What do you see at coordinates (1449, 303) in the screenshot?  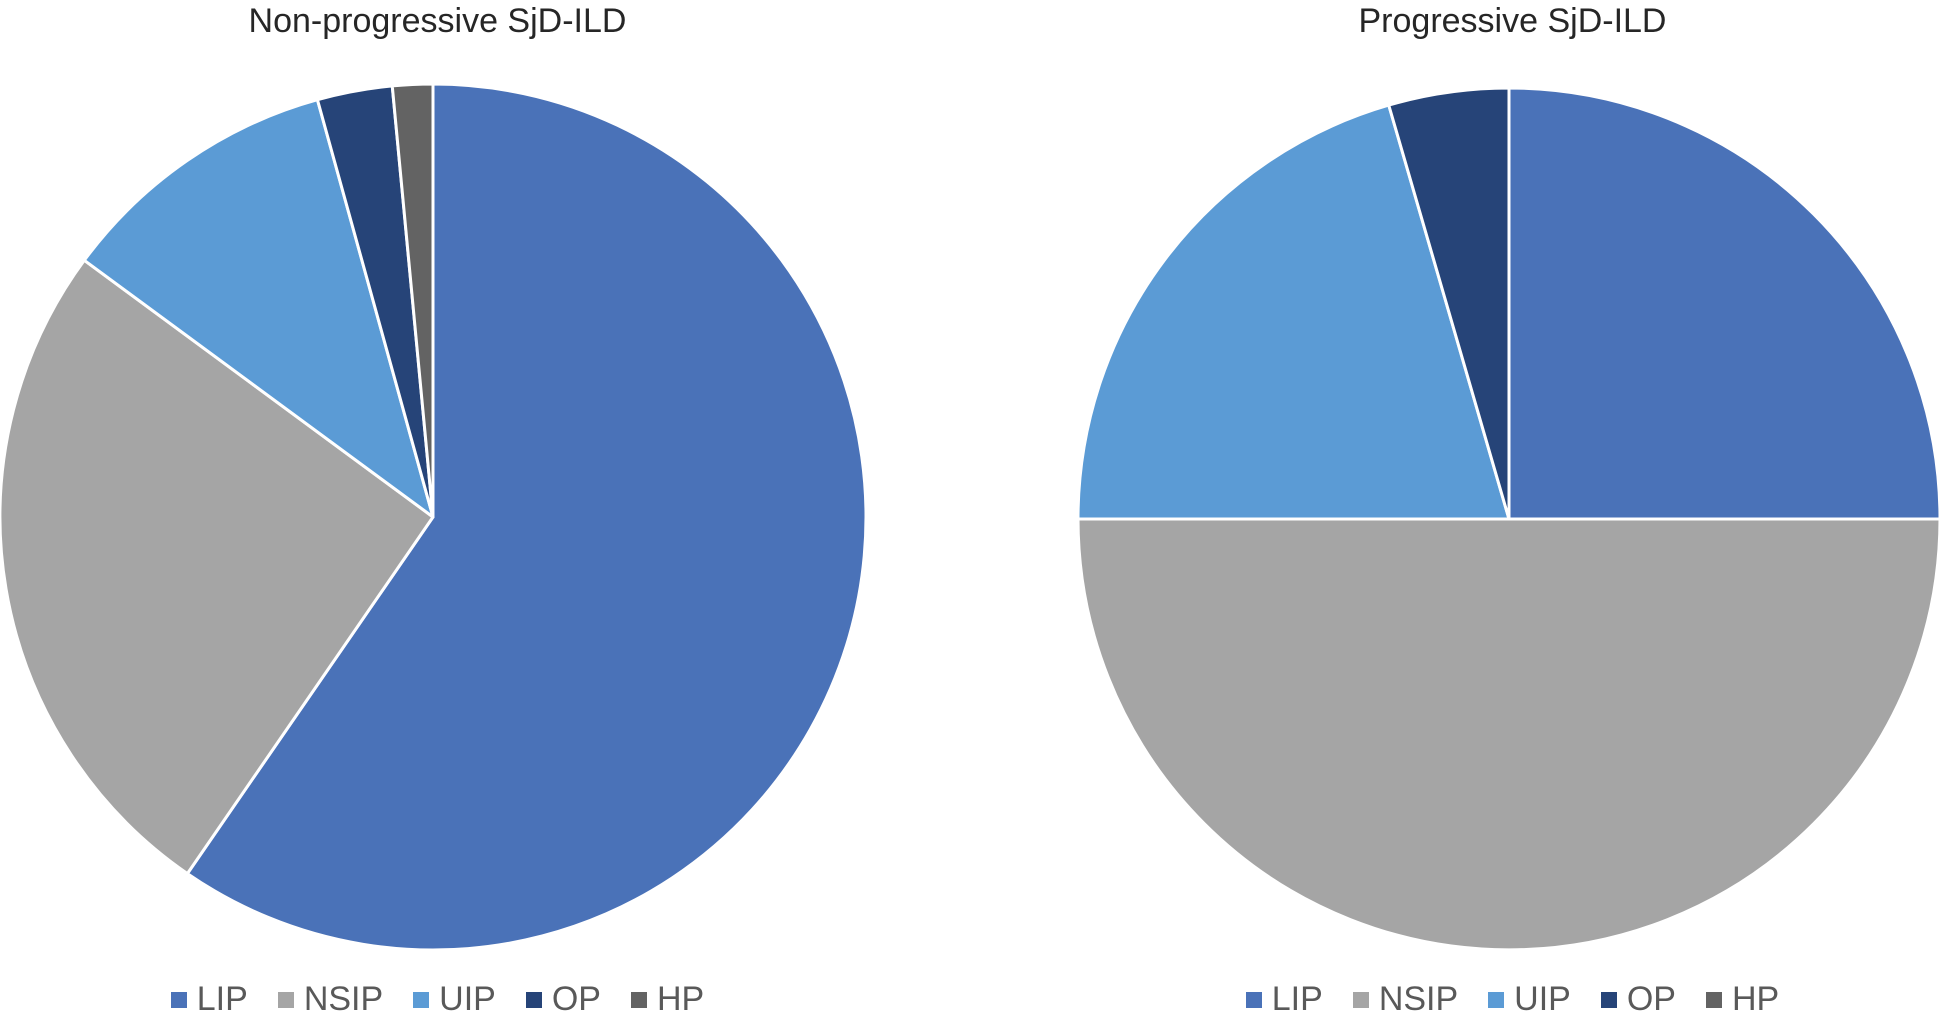 I see `pie-slice-op` at bounding box center [1449, 303].